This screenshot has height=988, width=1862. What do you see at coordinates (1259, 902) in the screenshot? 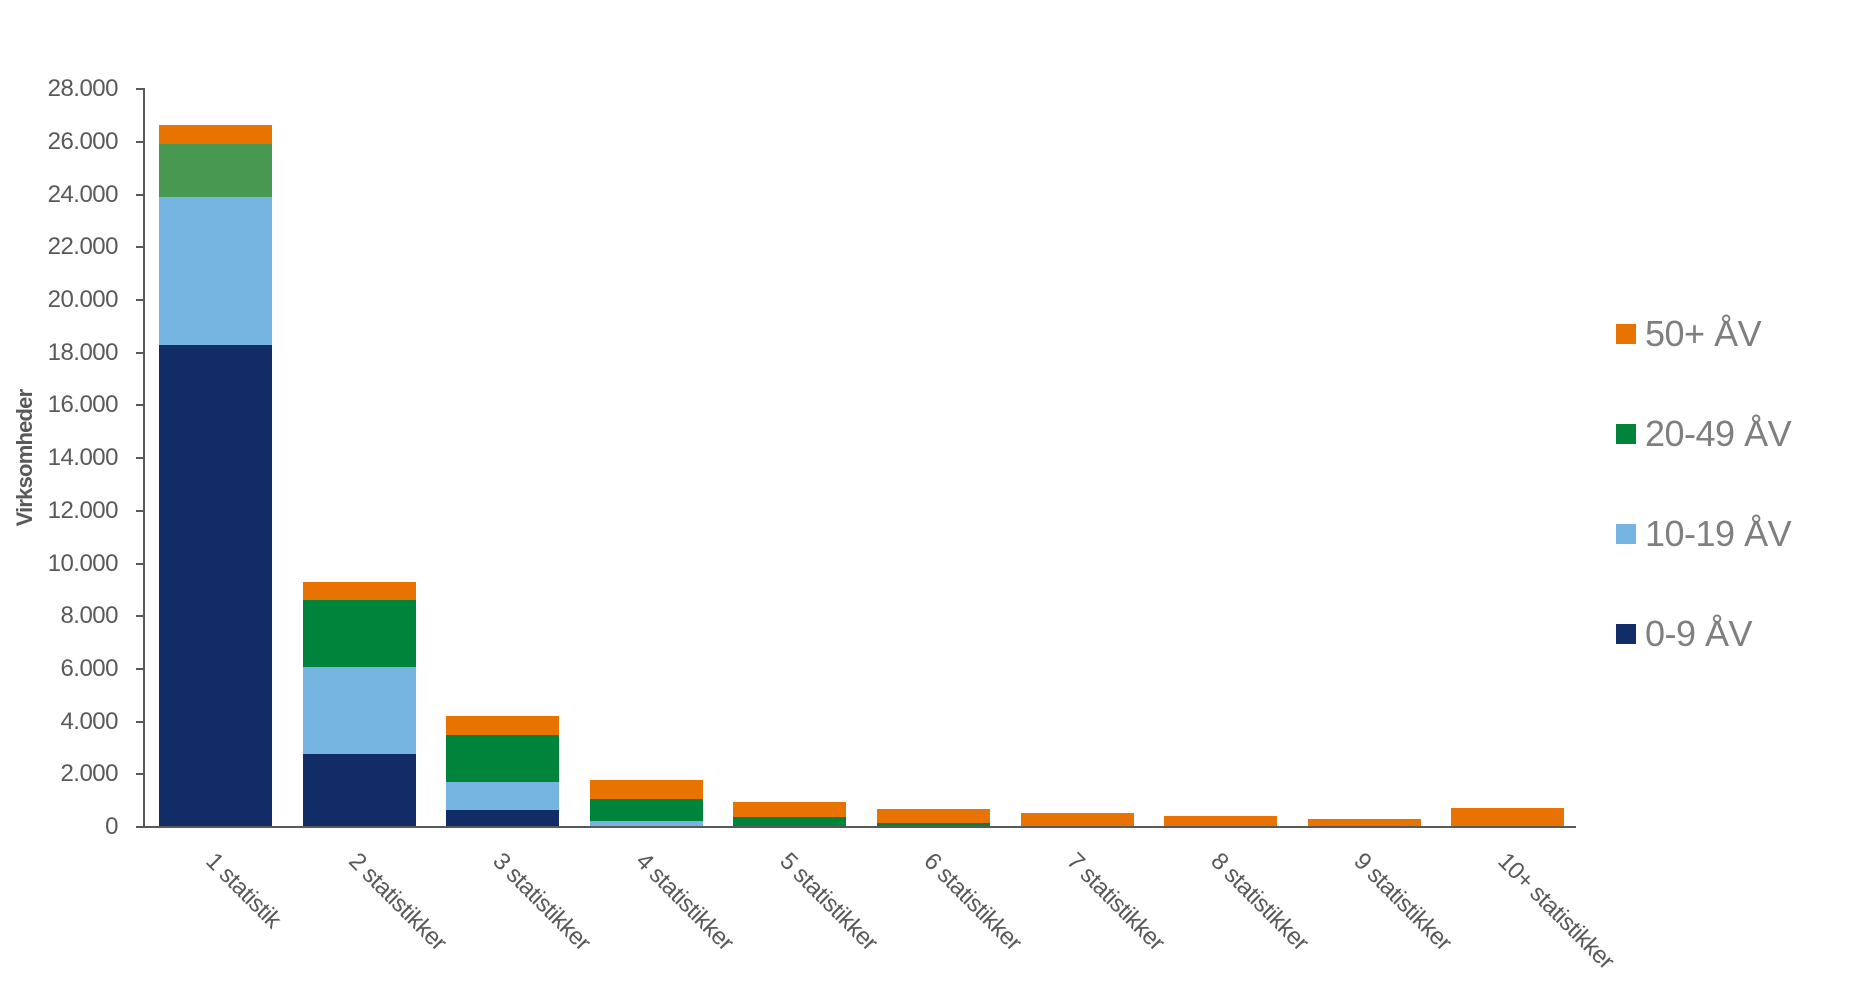
I see `x-tick-label: 8 statistikker` at bounding box center [1259, 902].